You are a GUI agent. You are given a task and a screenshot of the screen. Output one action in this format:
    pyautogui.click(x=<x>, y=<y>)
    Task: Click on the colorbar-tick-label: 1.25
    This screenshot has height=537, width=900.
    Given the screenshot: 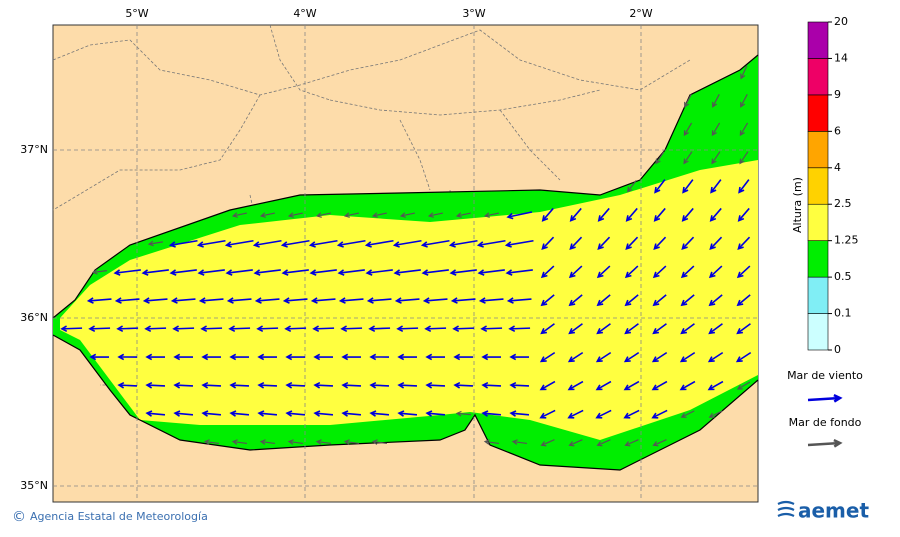 What is the action you would take?
    pyautogui.click(x=846, y=240)
    